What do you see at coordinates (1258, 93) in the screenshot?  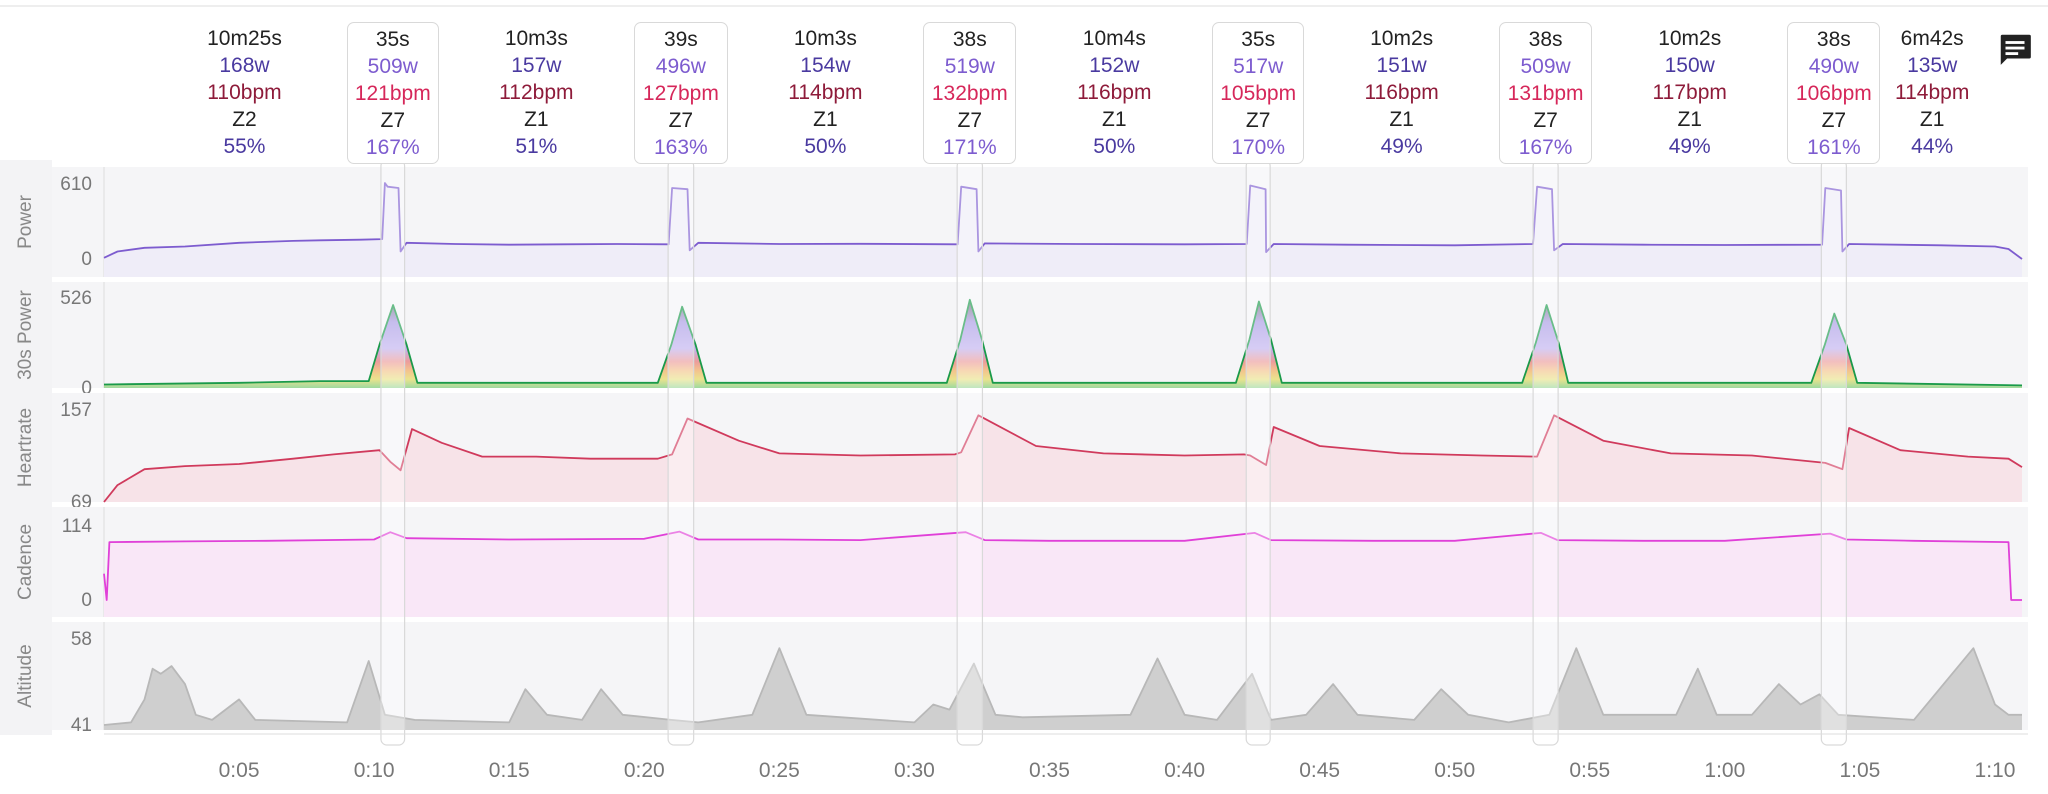 I see `work-interval-card: 35s 517w 105bpm Z7 170%` at bounding box center [1258, 93].